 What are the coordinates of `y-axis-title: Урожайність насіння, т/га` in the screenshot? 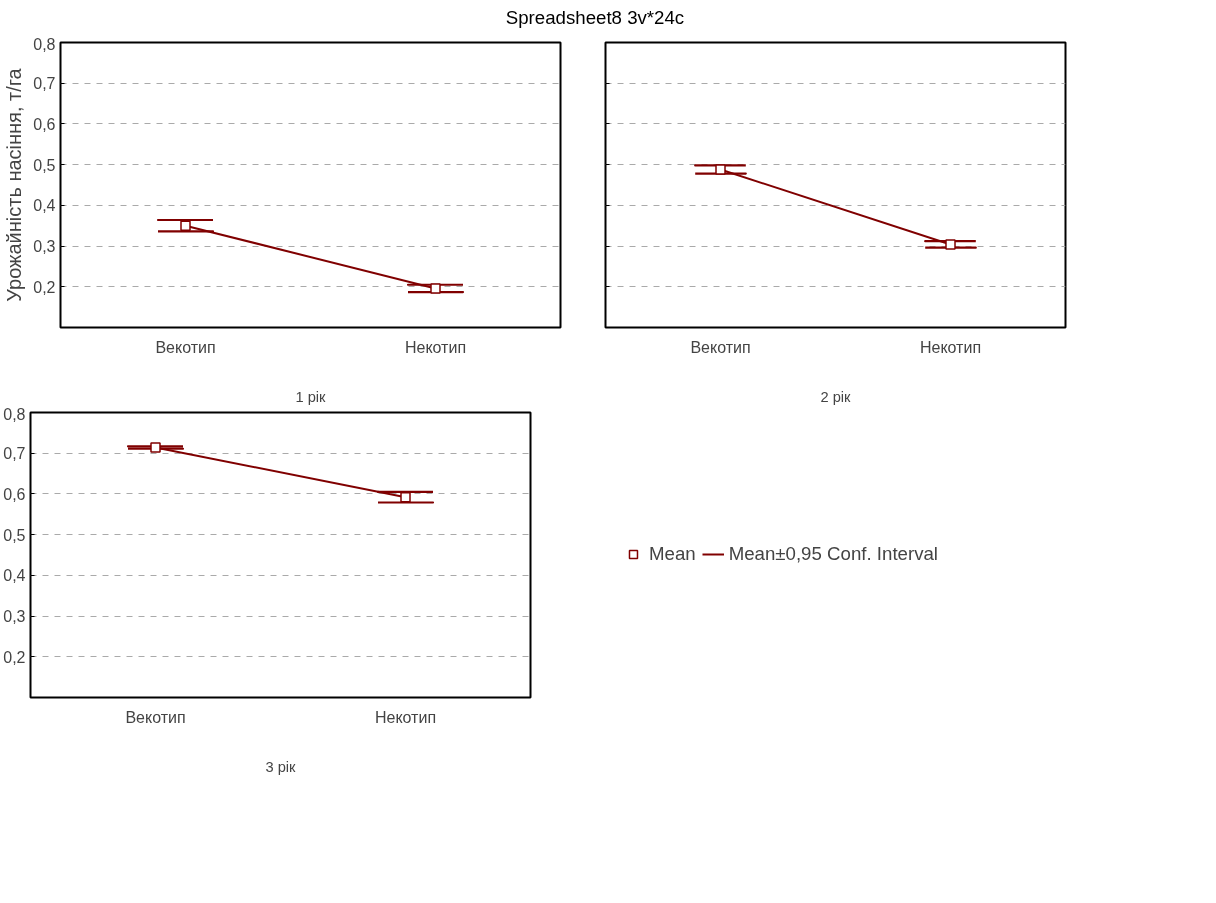 It's located at (14, 184).